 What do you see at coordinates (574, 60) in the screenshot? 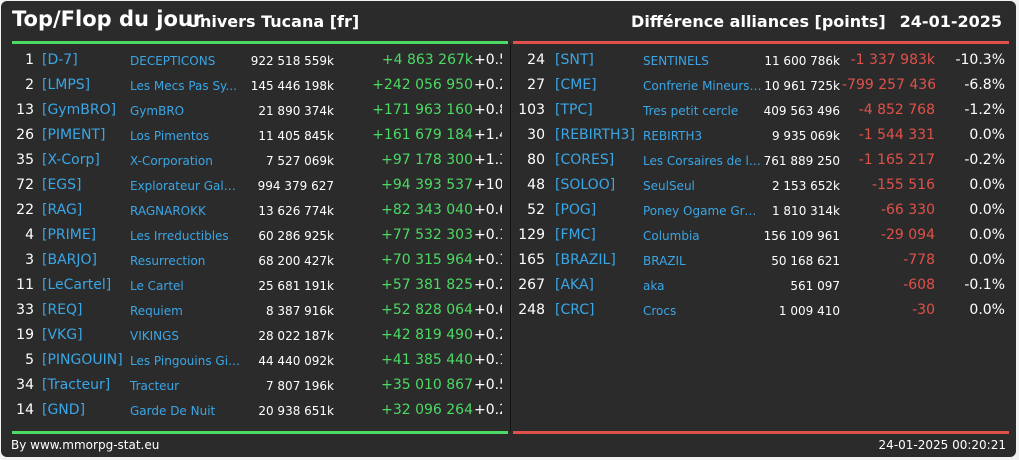
I see `alliance-tag: [SNT]` at bounding box center [574, 60].